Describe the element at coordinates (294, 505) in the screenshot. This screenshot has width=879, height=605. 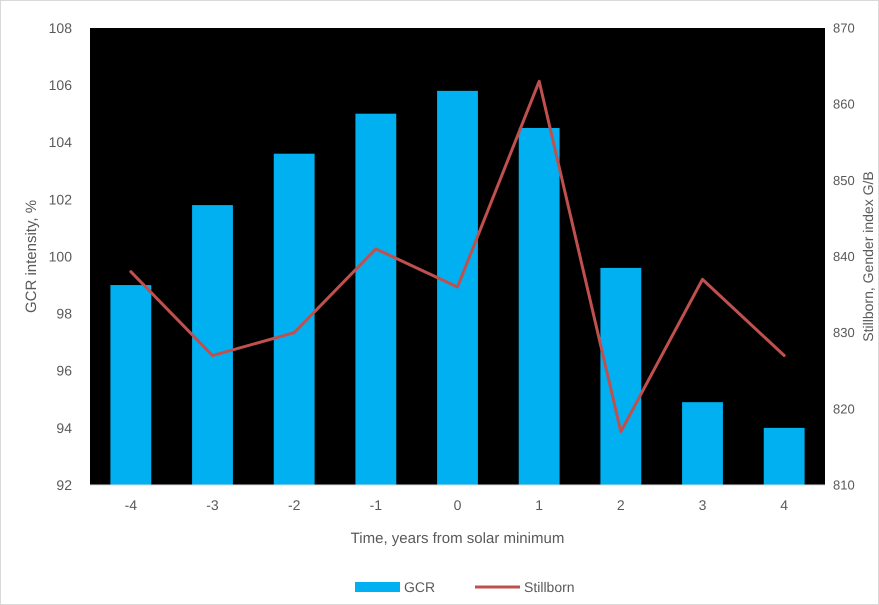
I see `x-tick-label: -2` at that location.